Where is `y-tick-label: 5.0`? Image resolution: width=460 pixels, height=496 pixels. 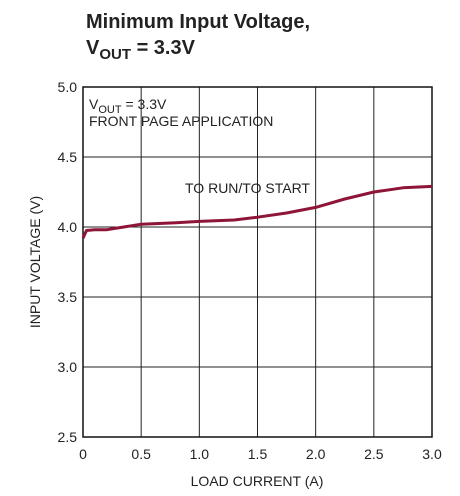 y-tick-label: 5.0 is located at coordinates (68, 87).